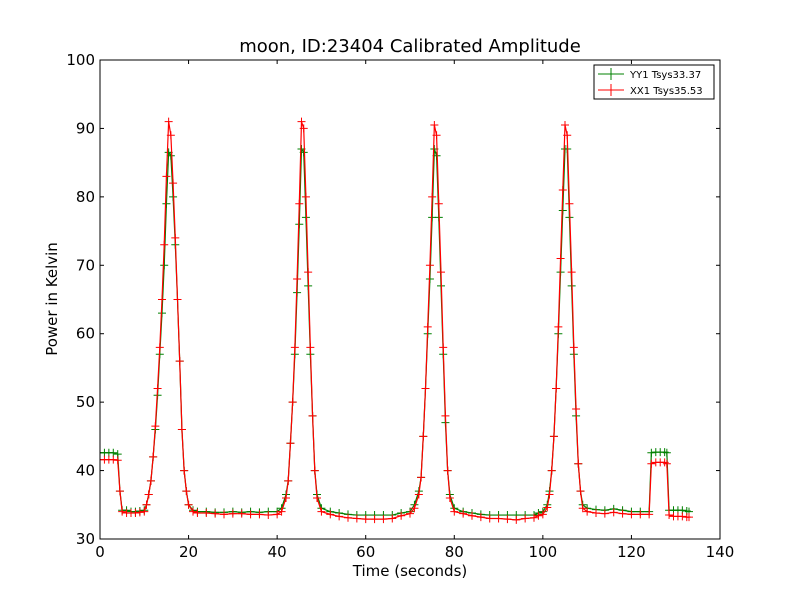  What do you see at coordinates (365, 552) in the screenshot?
I see `x-tick-label: 60` at bounding box center [365, 552].